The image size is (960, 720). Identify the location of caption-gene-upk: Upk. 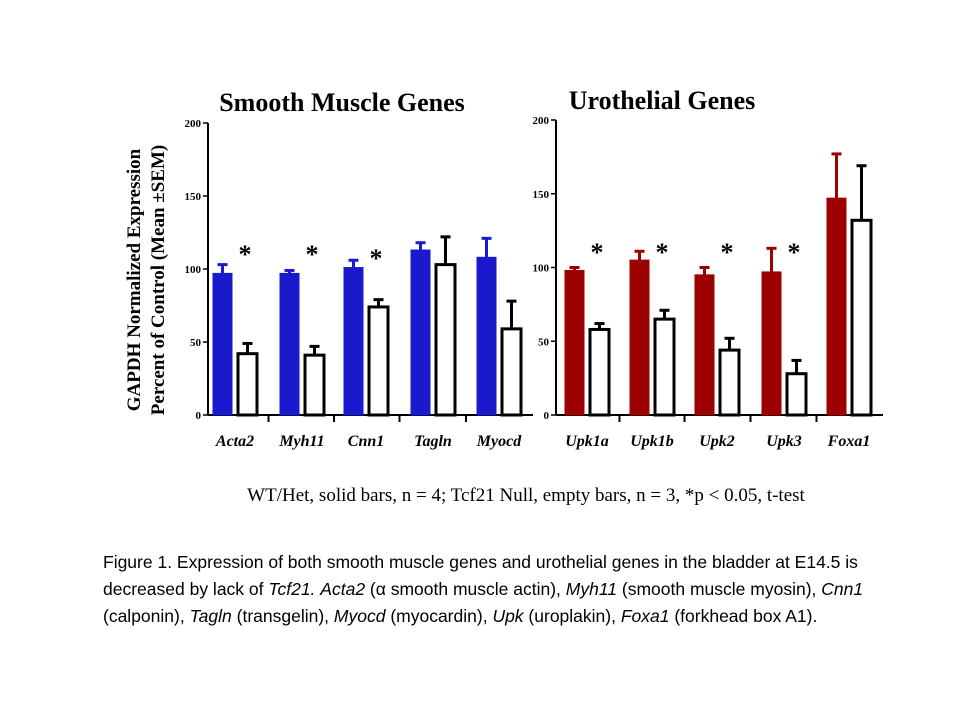
(508, 616).